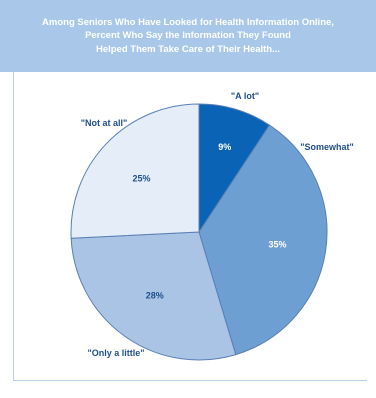  I want to click on slice-value-label: 25%, so click(141, 178).